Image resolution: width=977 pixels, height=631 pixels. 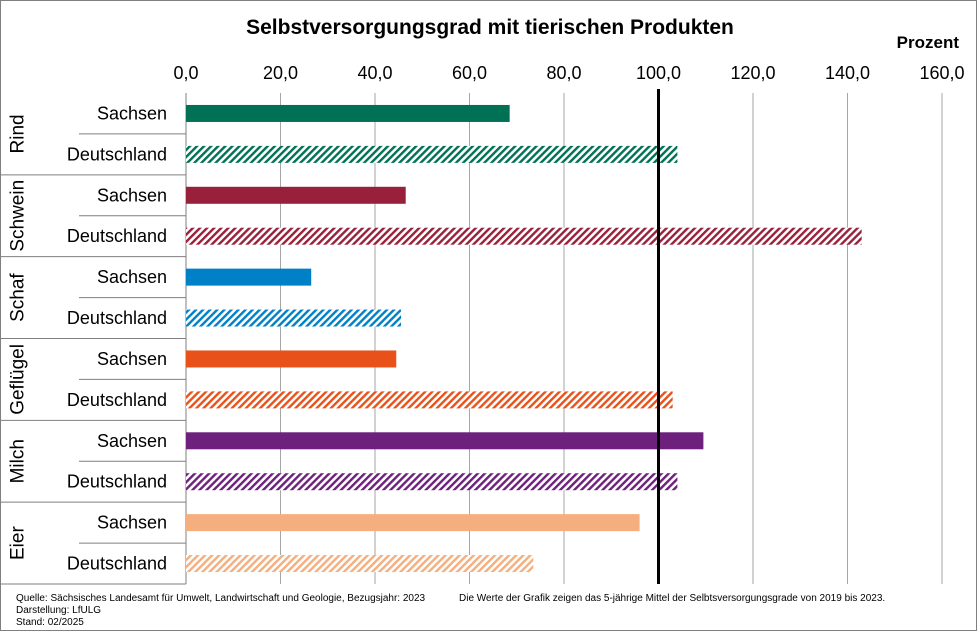 What do you see at coordinates (18, 297) in the screenshot?
I see `group-label-schaf: Schaf` at bounding box center [18, 297].